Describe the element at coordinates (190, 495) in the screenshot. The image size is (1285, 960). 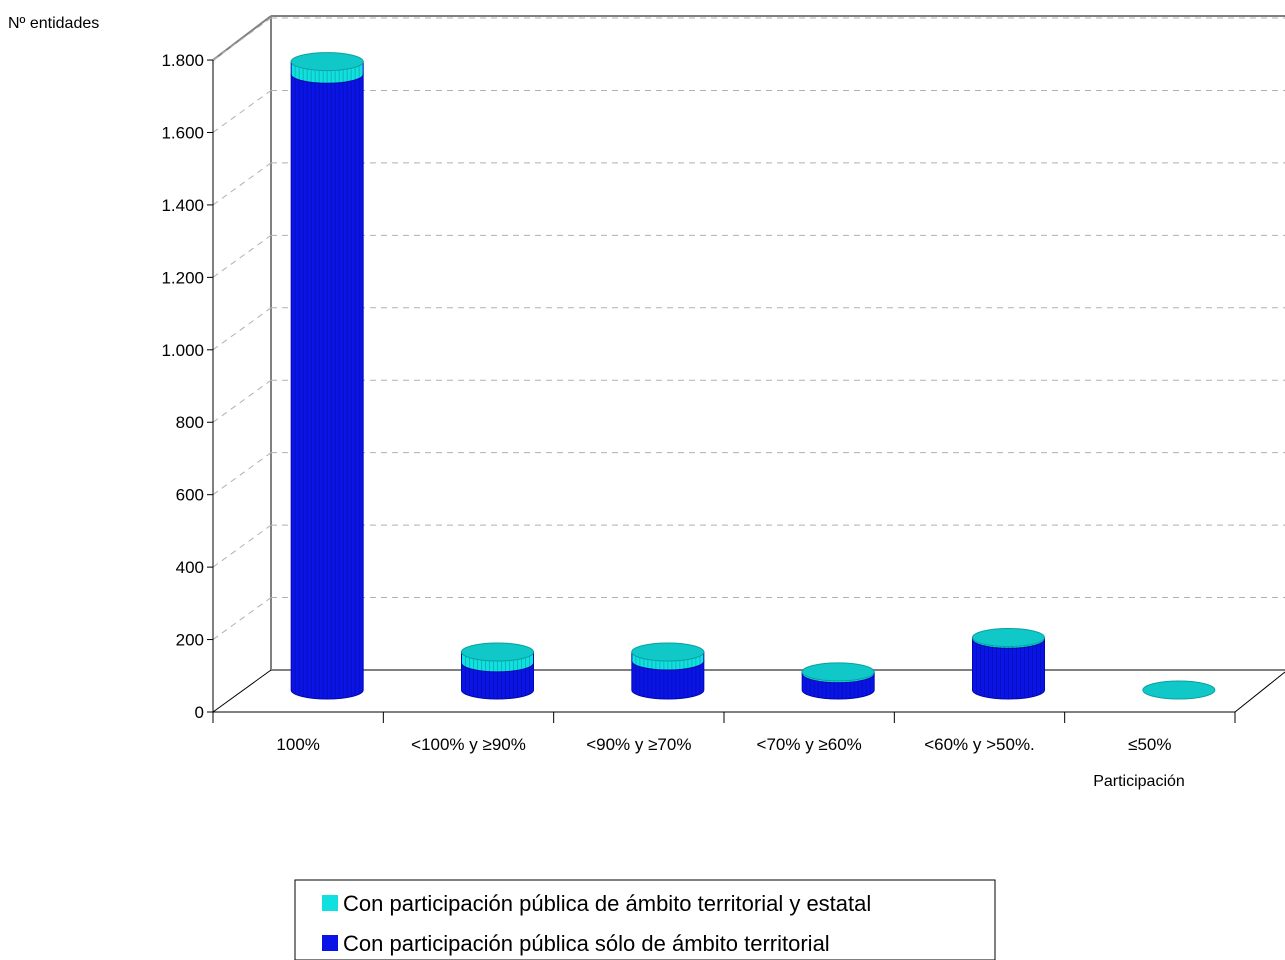
I see `y-tick-label: 600` at that location.